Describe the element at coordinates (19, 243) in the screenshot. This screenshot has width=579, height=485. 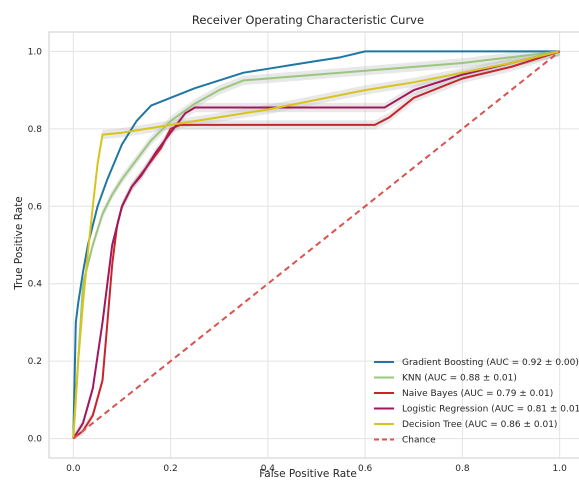
I see `y-axis-label: True Positive Rate` at that location.